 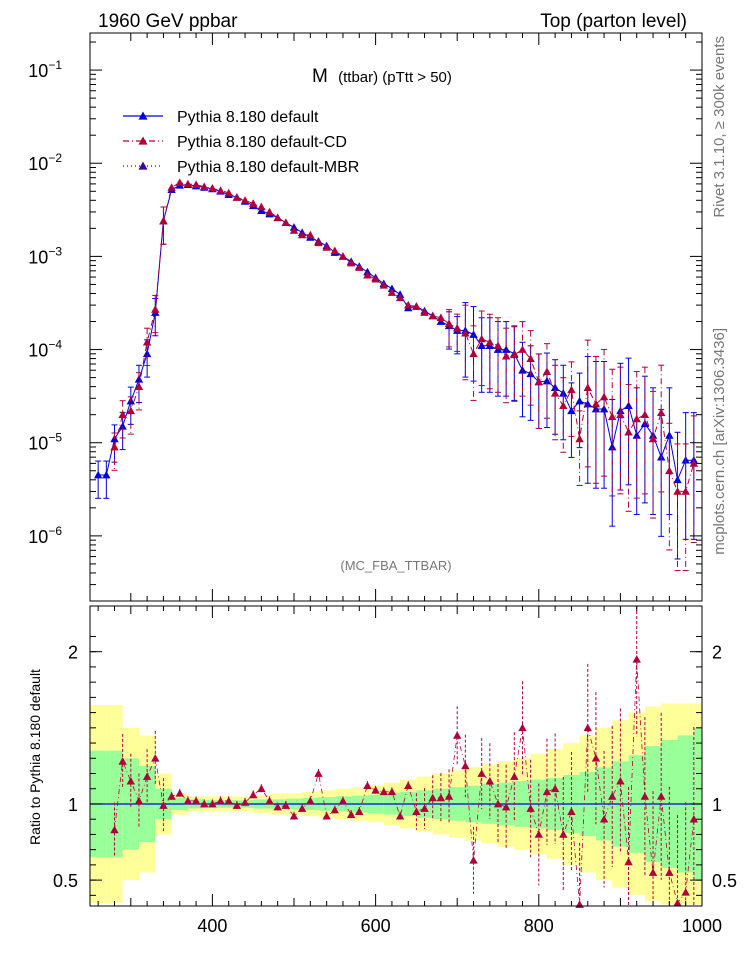 I want to click on ratio-ytick-label-right: 2, so click(x=717, y=653).